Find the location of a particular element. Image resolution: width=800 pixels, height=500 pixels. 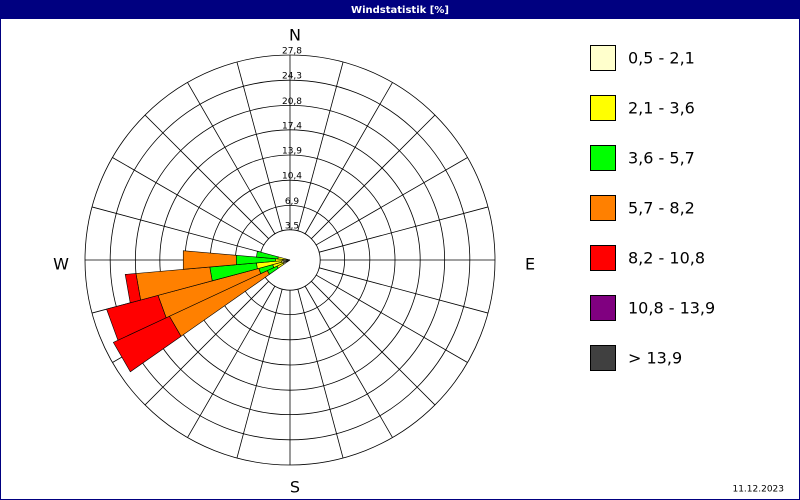

compass-e: E is located at coordinates (530, 264).